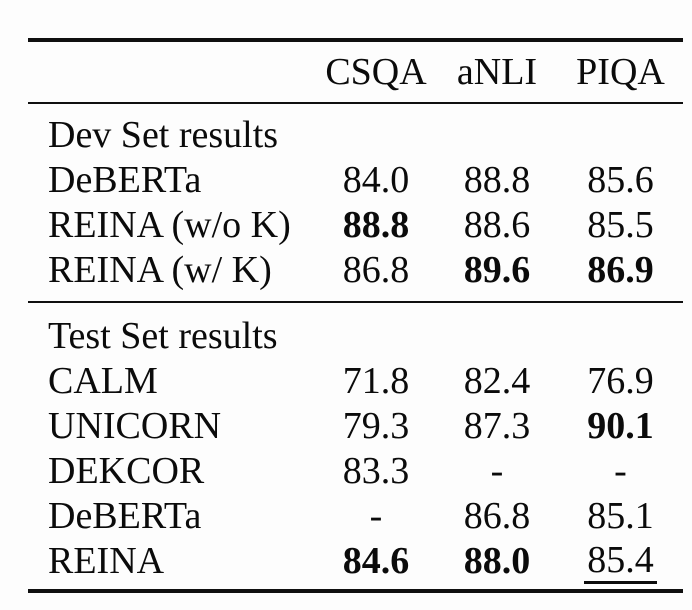 The height and width of the screenshot is (610, 692). What do you see at coordinates (355, 335) in the screenshot?
I see `section-title-row: Test Set results` at bounding box center [355, 335].